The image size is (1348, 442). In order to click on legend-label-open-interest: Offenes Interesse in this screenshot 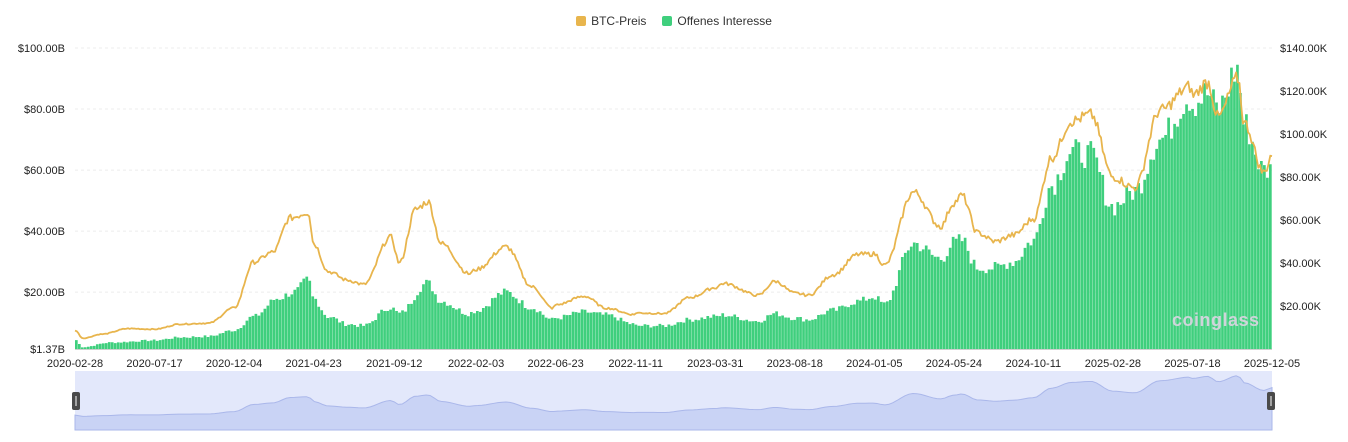, I will do `click(724, 21)`.